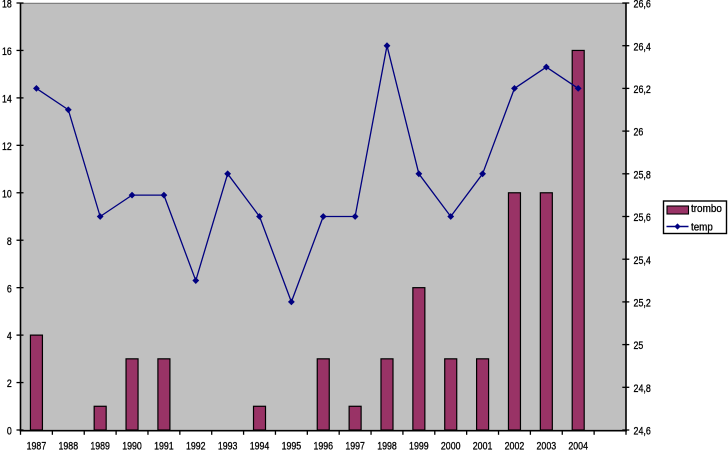 Image resolution: width=728 pixels, height=453 pixels. I want to click on svg-text: 12, so click(7, 147).